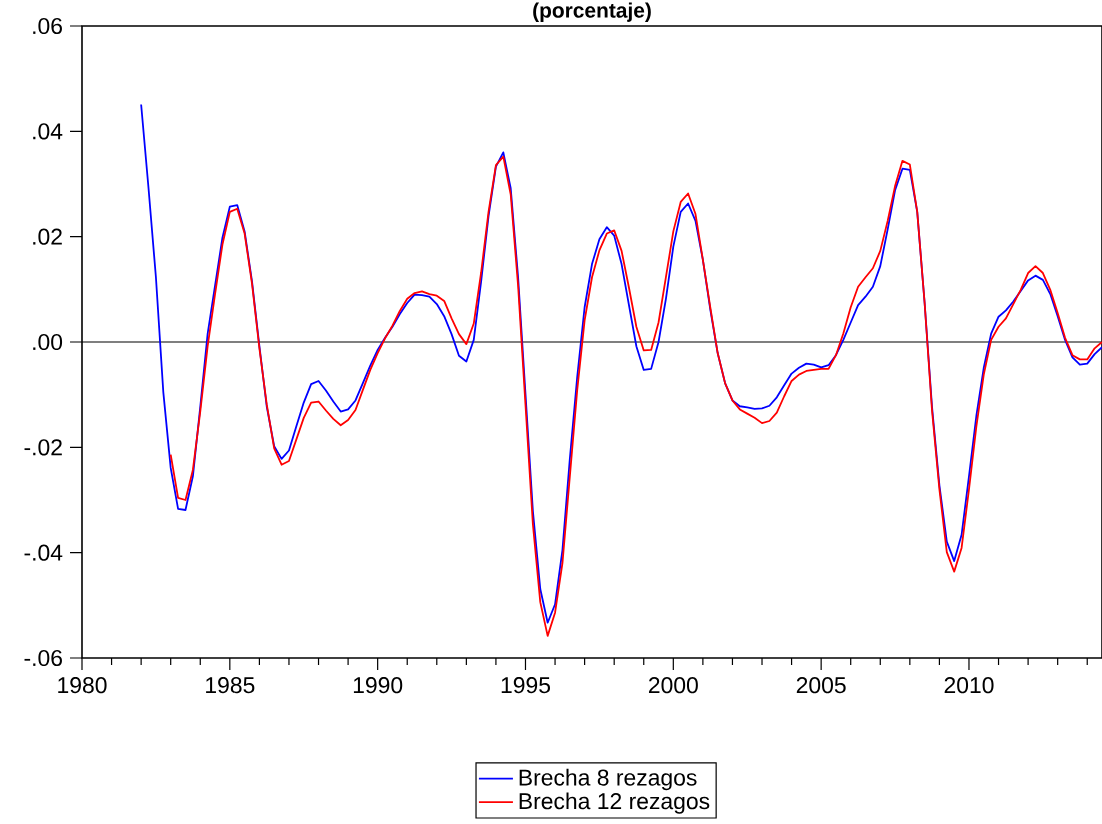  What do you see at coordinates (47, 236) in the screenshot?
I see `y-tick-label: .02` at bounding box center [47, 236].